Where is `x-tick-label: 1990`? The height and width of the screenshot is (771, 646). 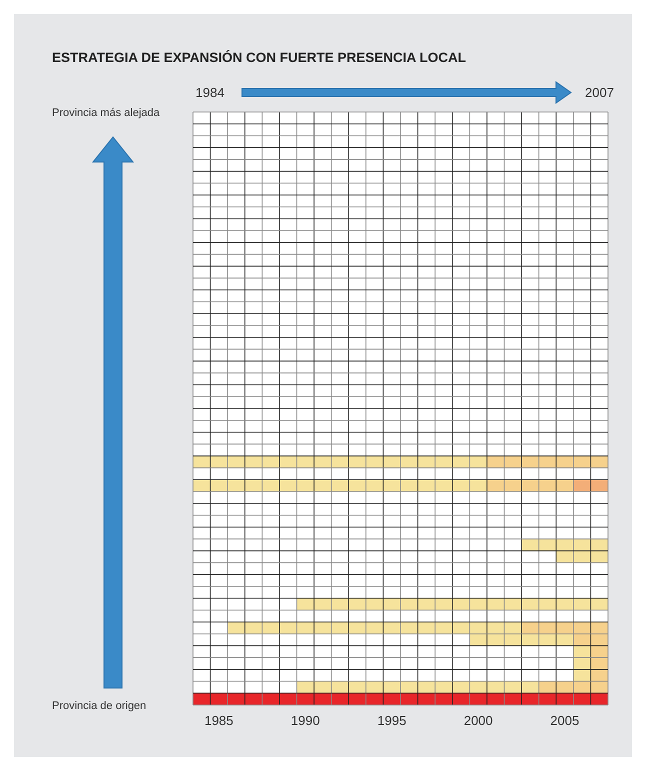 x-tick-label: 1990 is located at coordinates (305, 720).